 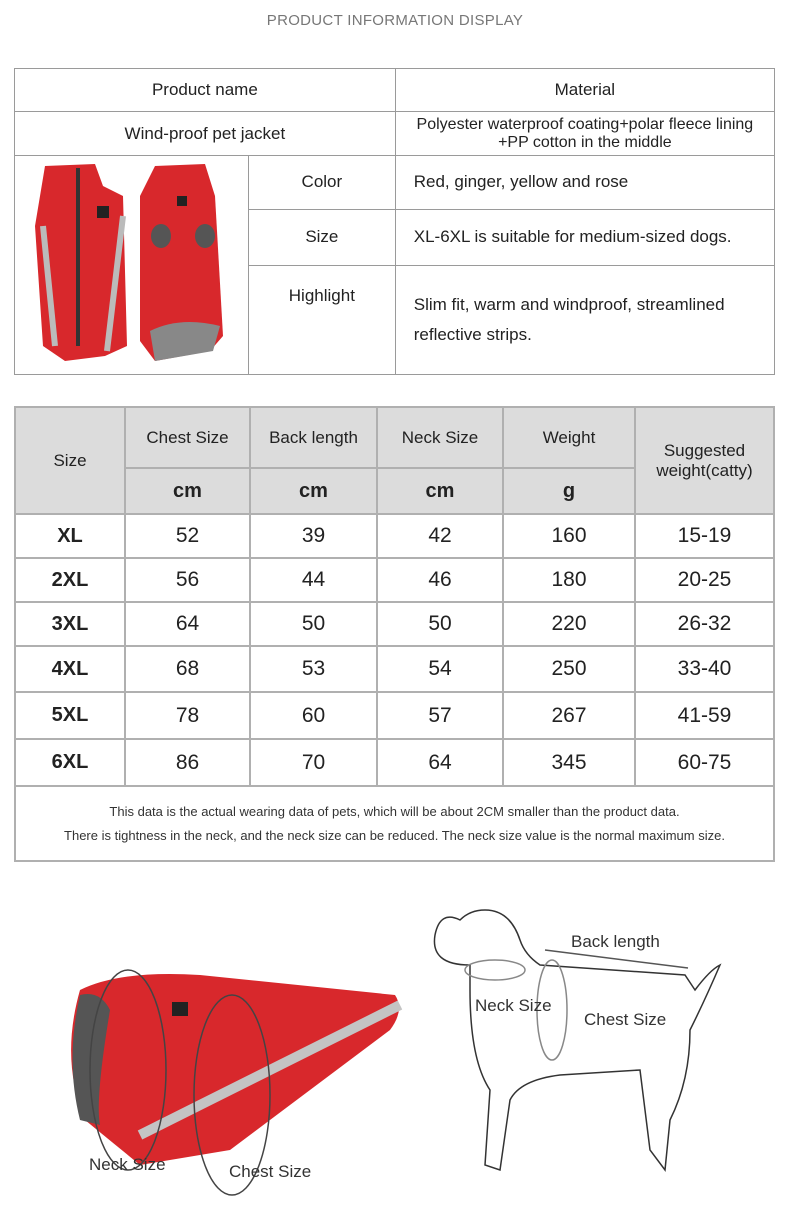 What do you see at coordinates (205, 133) in the screenshot?
I see `product-name: Wind-proof pet jacket` at bounding box center [205, 133].